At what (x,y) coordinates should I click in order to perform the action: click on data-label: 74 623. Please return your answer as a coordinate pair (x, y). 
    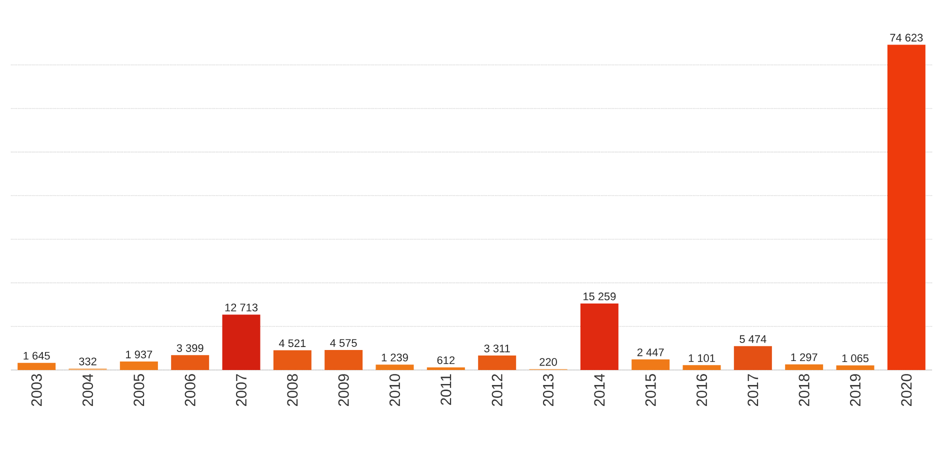
    Looking at the image, I should click on (906, 38).